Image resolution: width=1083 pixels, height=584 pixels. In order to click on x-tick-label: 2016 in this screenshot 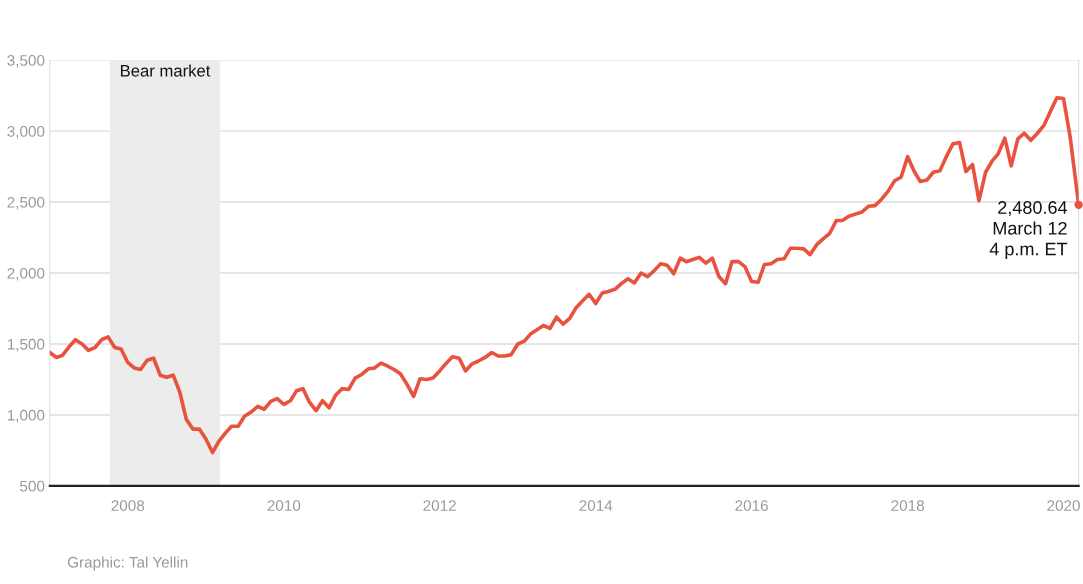, I will do `click(751, 505)`.